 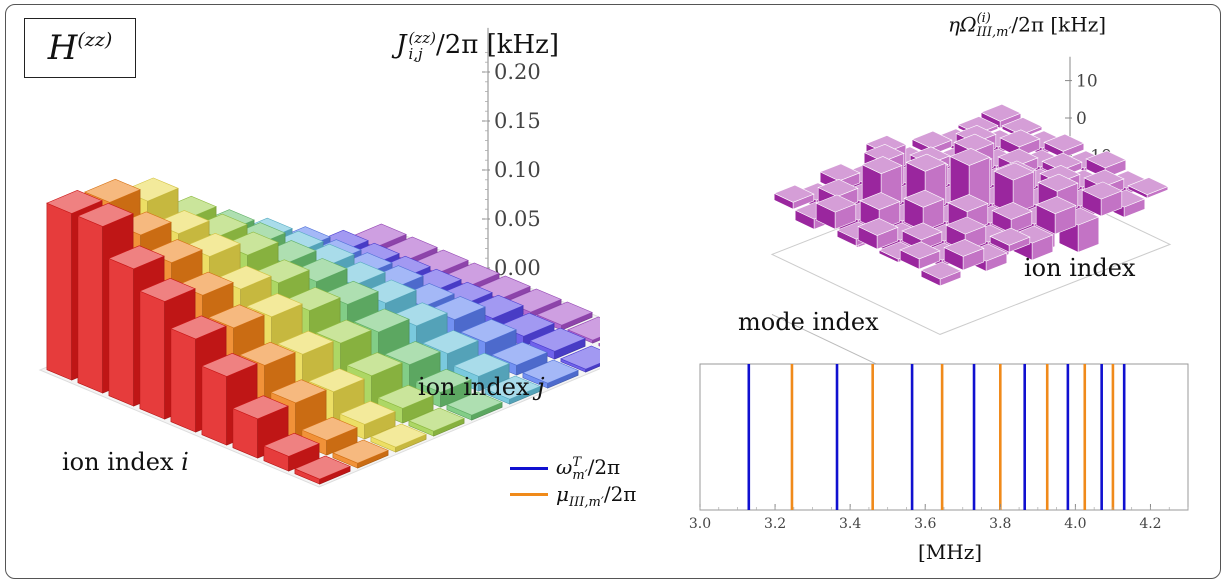 I want to click on legend-omega-sup: T, so click(x=576, y=462).